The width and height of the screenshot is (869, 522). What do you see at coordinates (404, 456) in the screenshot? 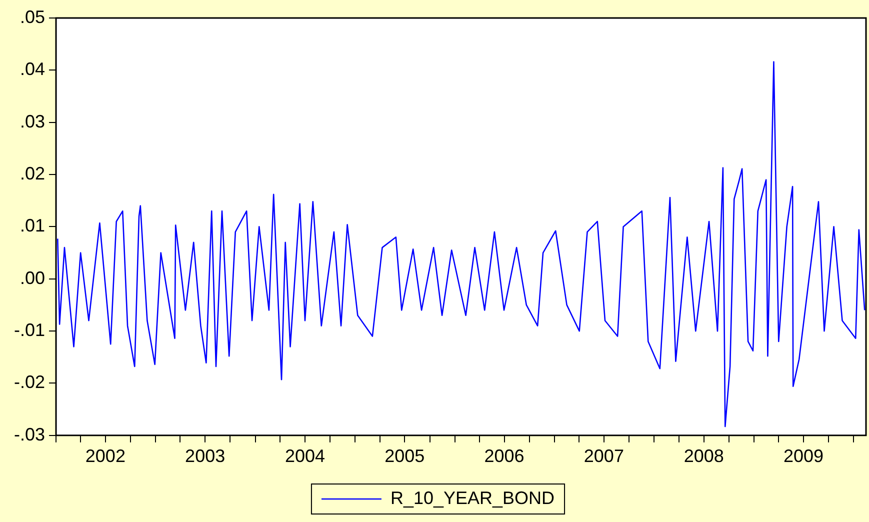
I see `x-tick-label: 2005` at bounding box center [404, 456].